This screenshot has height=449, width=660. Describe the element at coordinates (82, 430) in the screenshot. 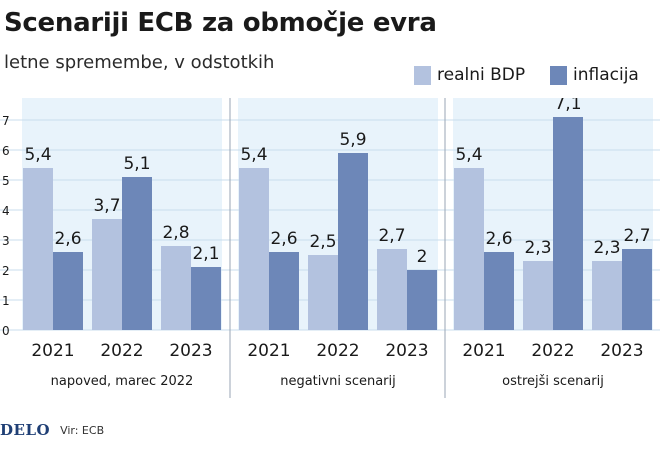

I see `source-note: Vir: ECB` at that location.